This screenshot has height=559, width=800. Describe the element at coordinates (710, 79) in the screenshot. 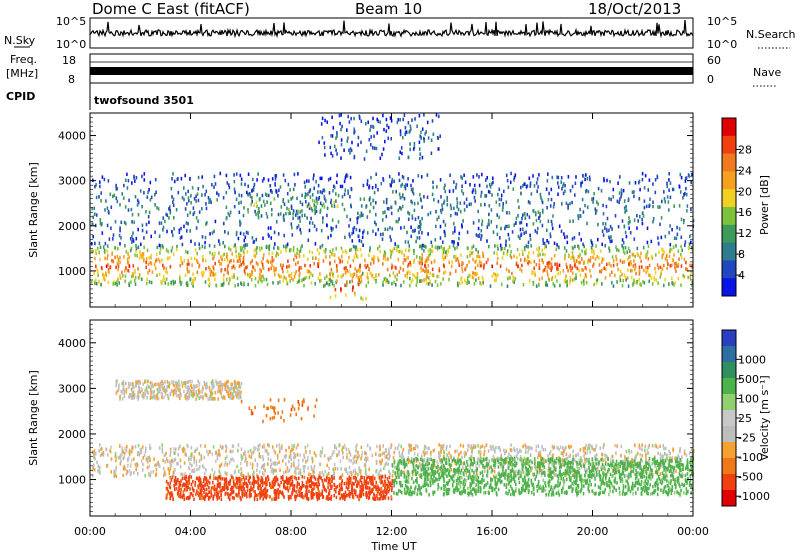

I see `nave-bottom-tick: 0` at that location.